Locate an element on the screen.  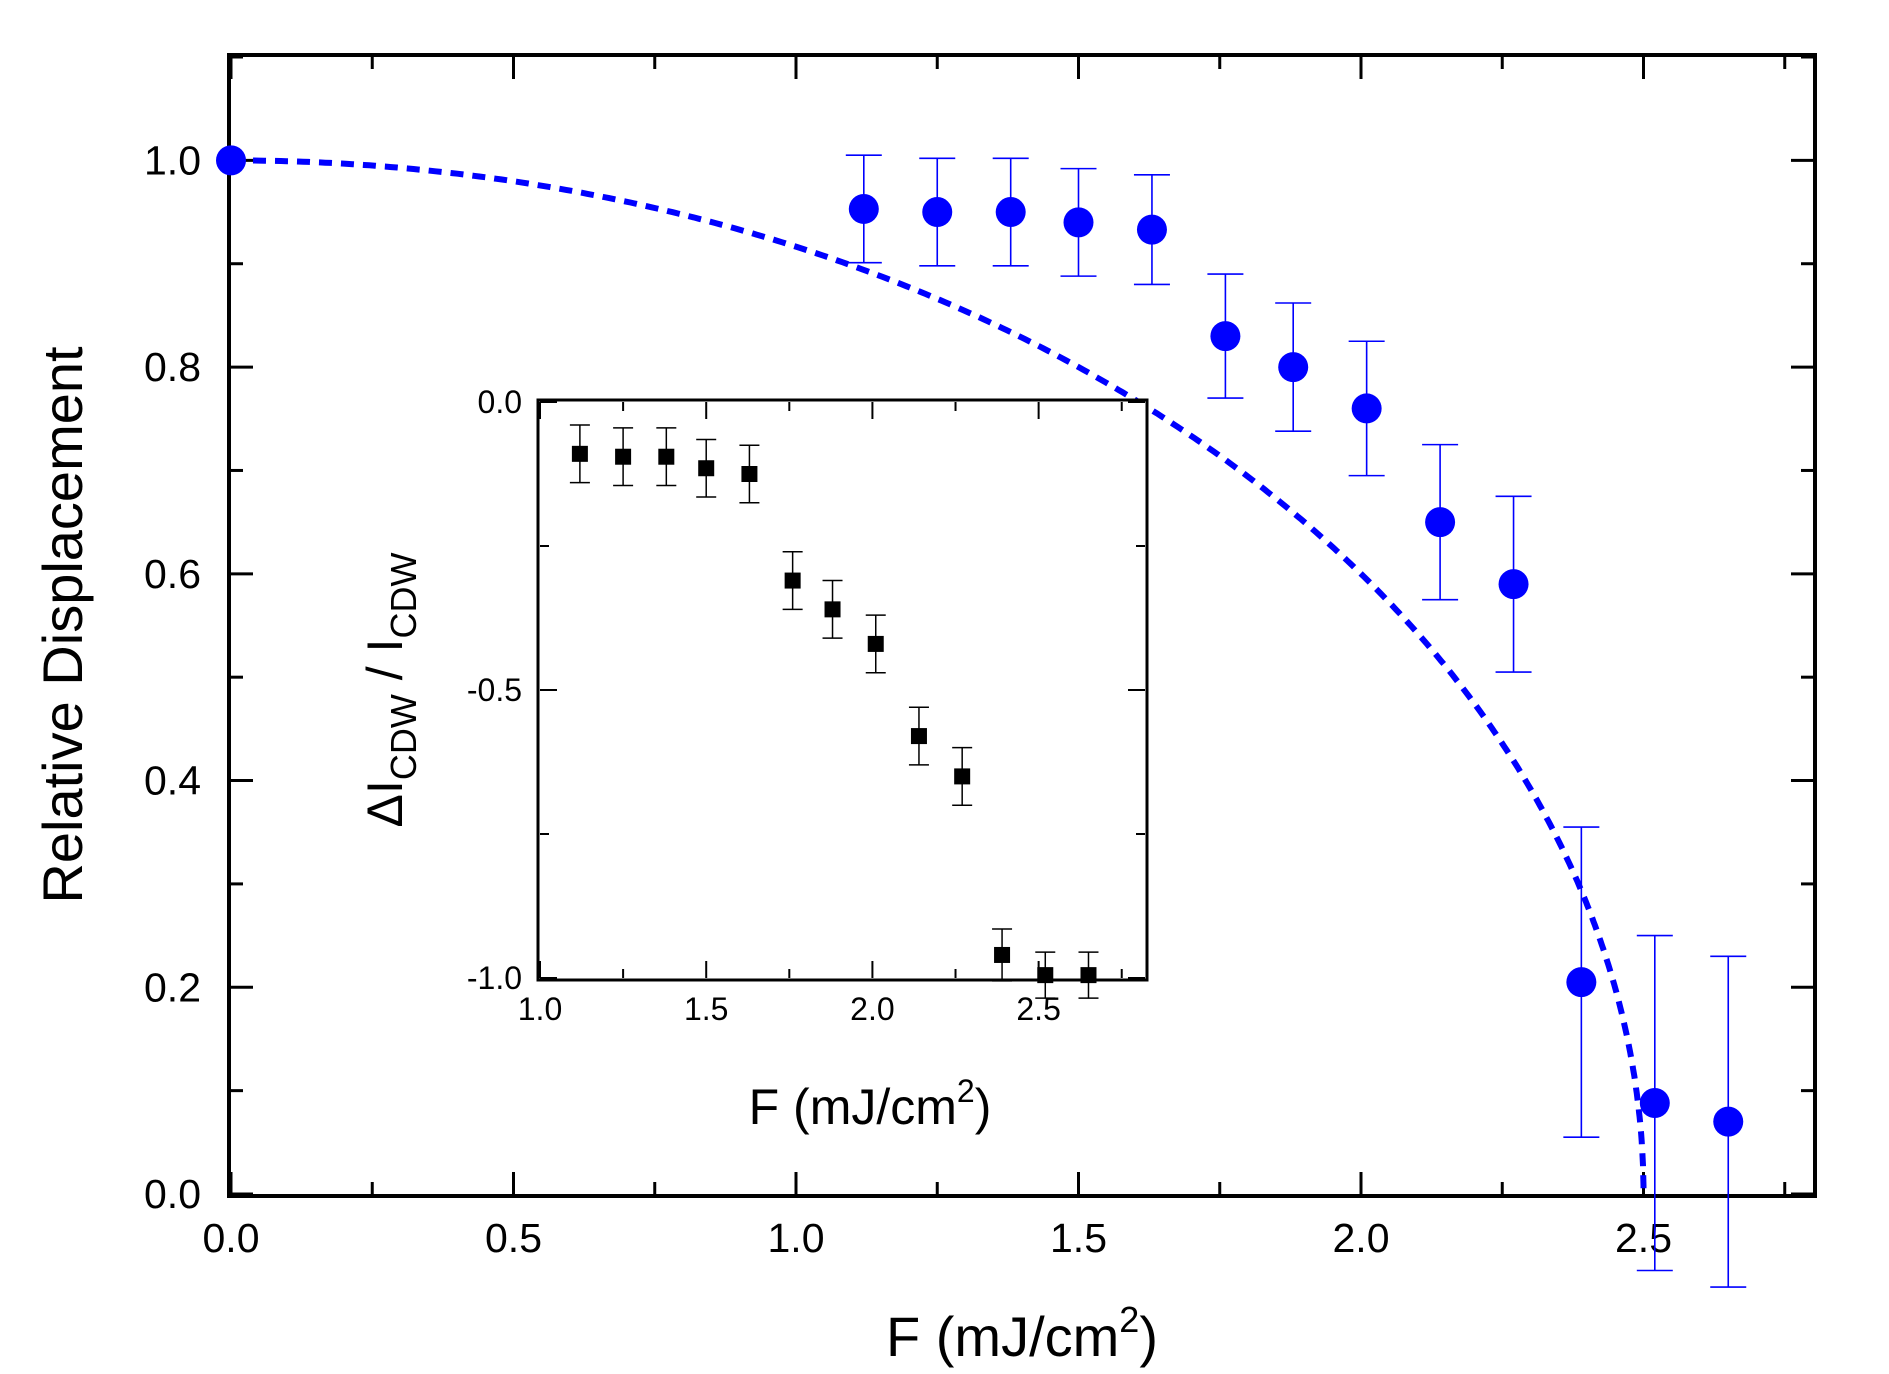
main-y-tick-label: 0.0 is located at coordinates (172, 1194).